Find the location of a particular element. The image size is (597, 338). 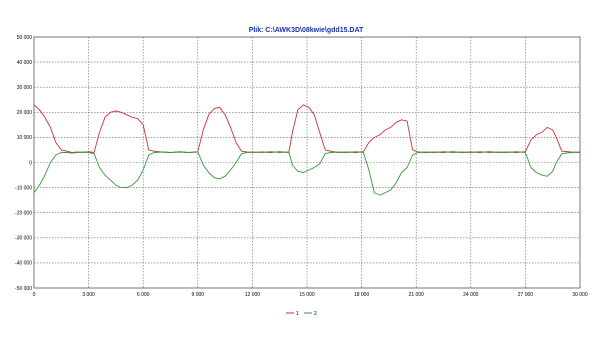

y-tick-label: -50 000 is located at coordinates (23, 289).